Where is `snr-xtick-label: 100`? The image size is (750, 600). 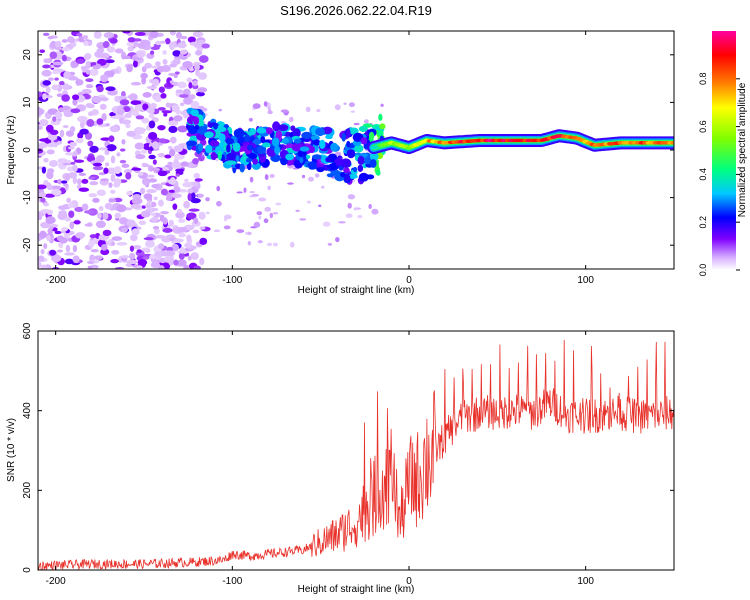
snr-xtick-label: 100 is located at coordinates (585, 581).